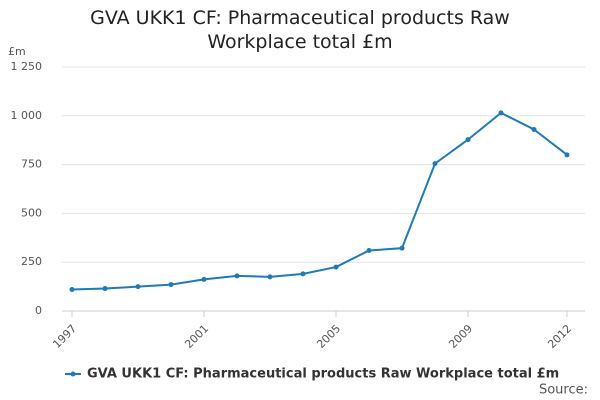  Describe the element at coordinates (196, 336) in the screenshot. I see `x-tick-label: 2001` at that location.